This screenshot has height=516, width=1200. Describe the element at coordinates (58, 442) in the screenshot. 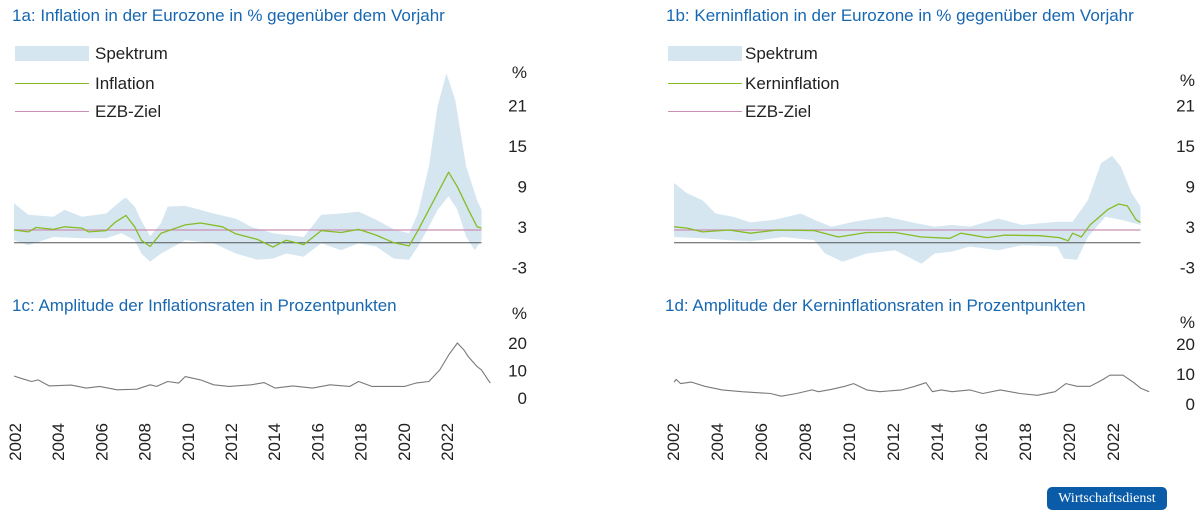

I see `x-tick-label-1c: 2004` at that location.